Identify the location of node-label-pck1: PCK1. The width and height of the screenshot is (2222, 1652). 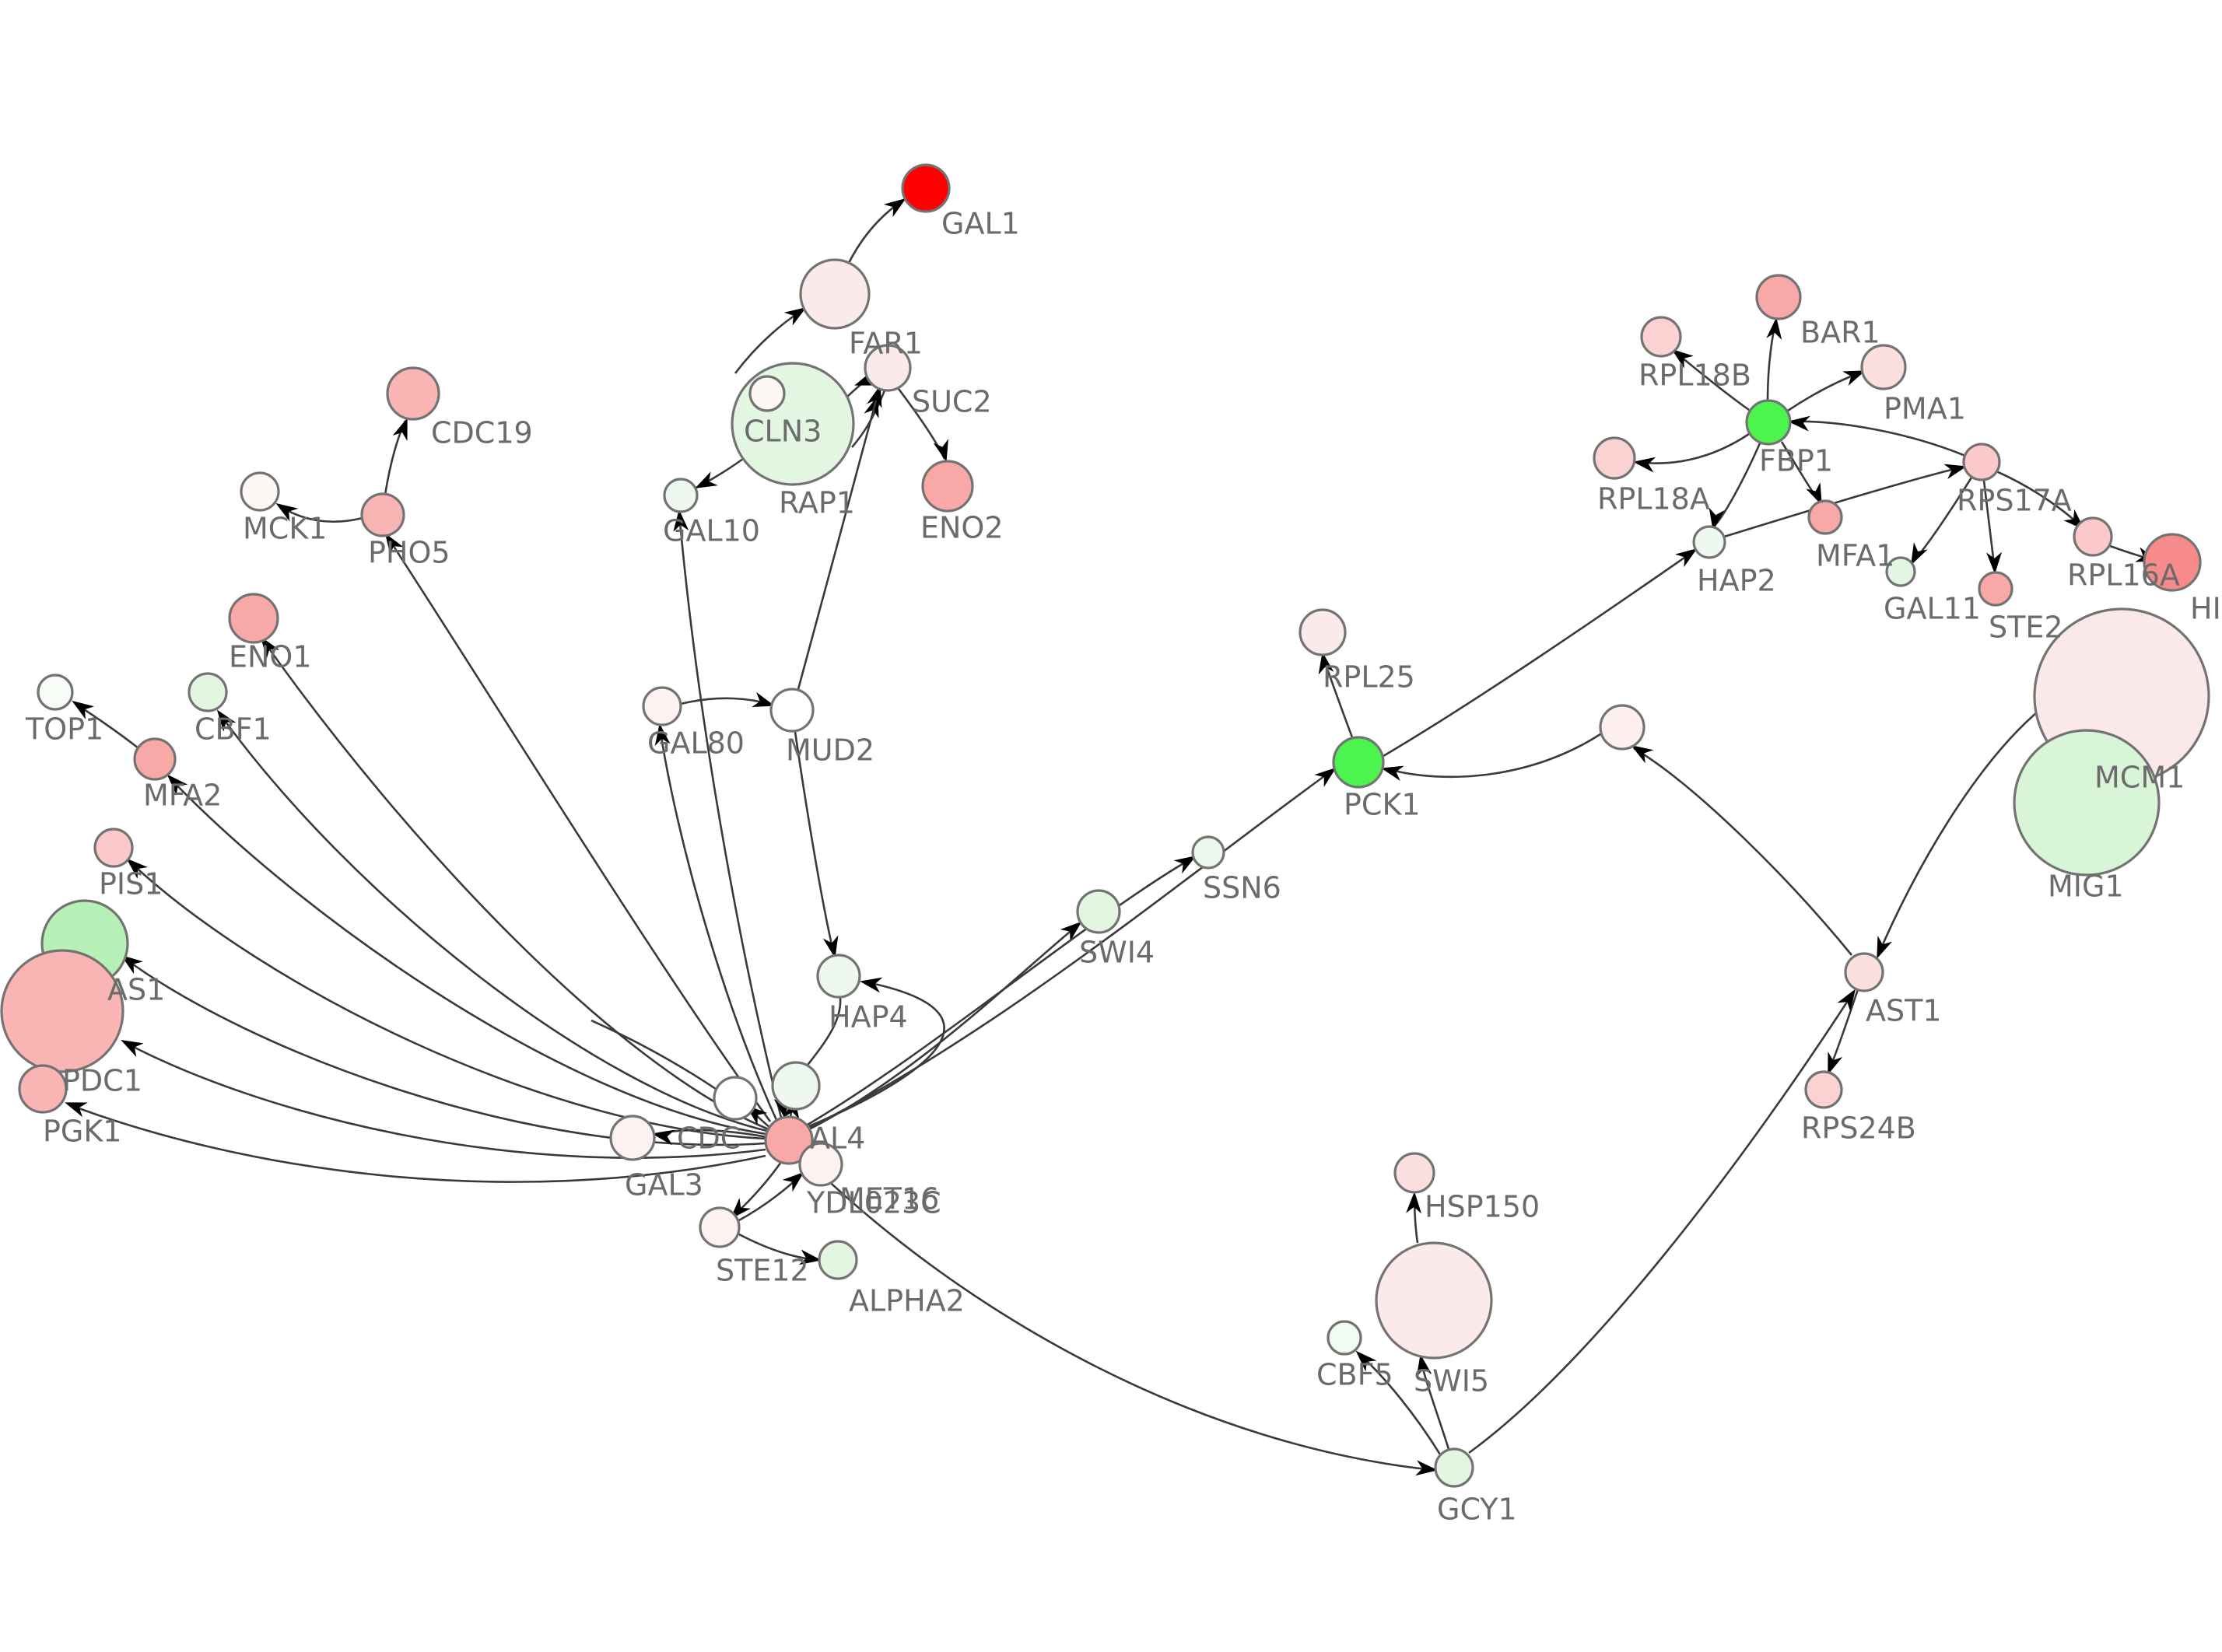
(1382, 805).